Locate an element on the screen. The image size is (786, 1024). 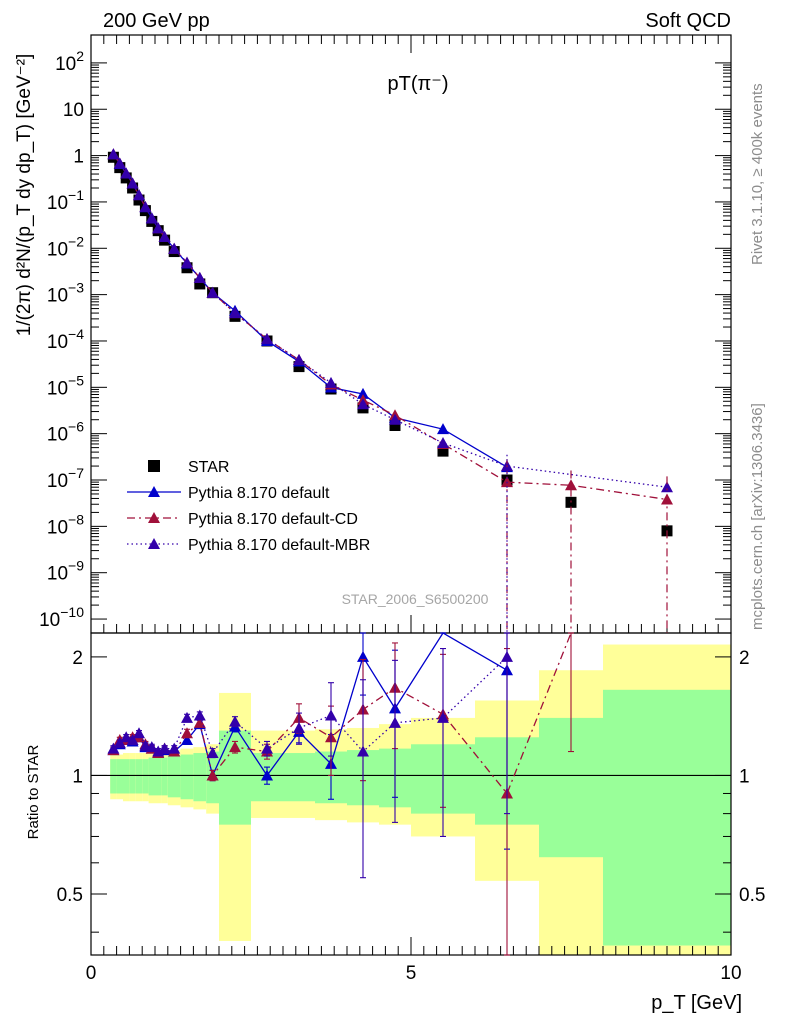
y-axis-label: 1/(2π) d²N/(p_T dy dp_T) [GeV⁻²] is located at coordinates (24, 195).